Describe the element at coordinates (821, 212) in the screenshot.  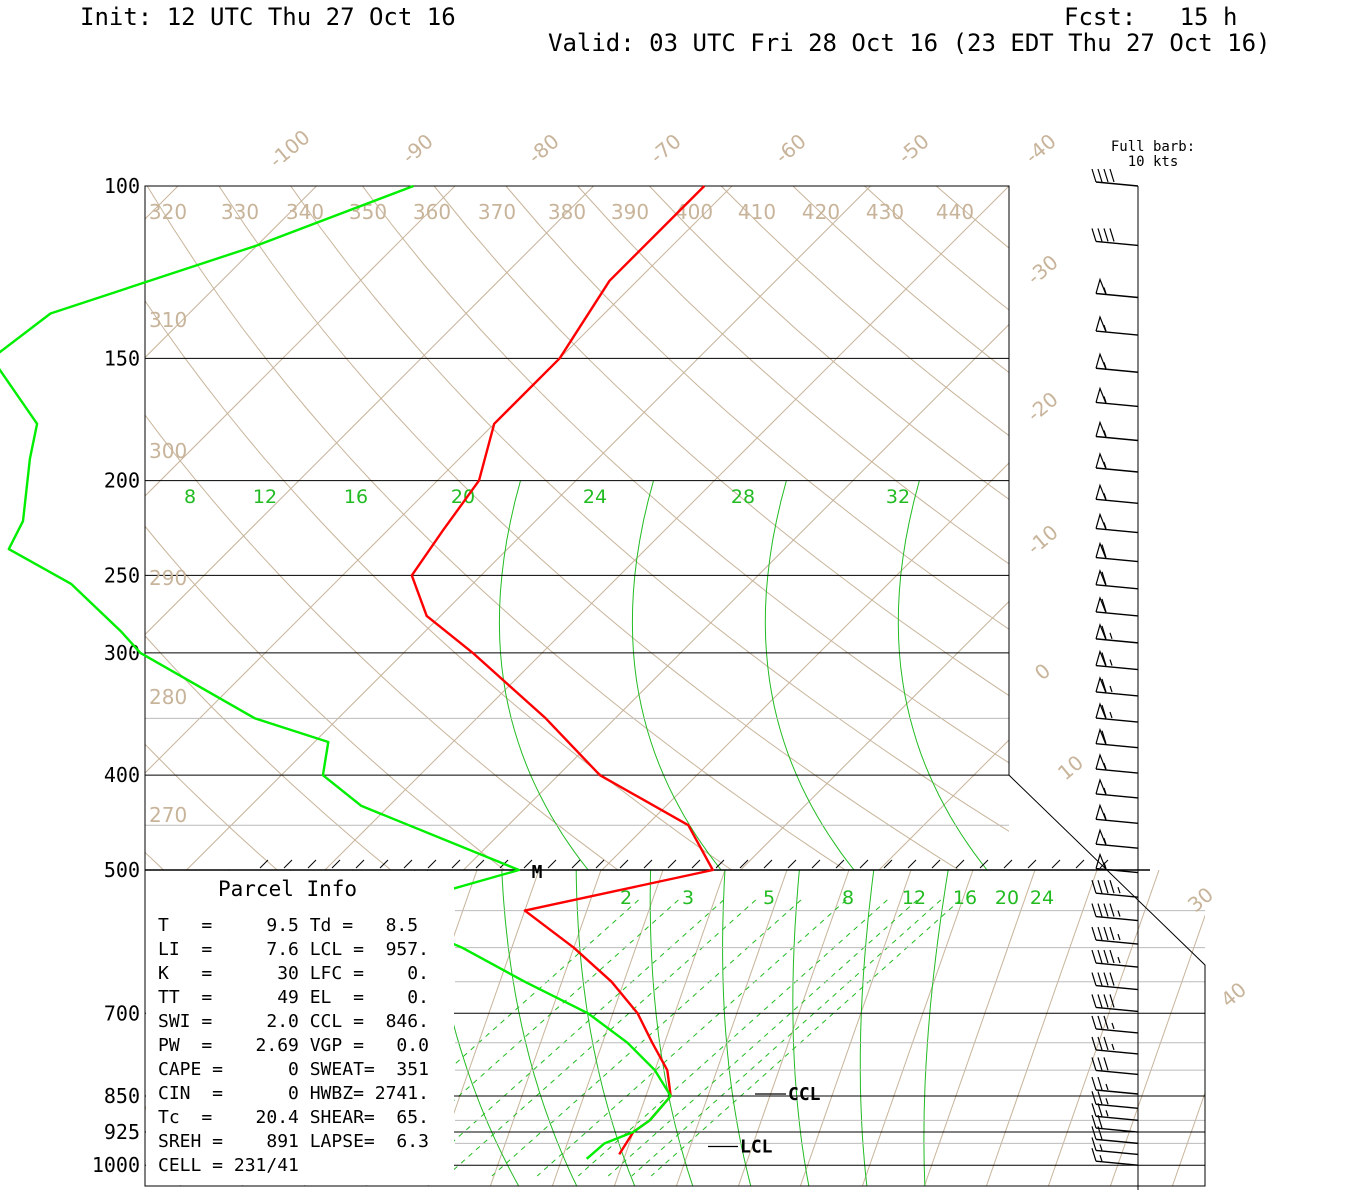
I see `theta-label: 420` at that location.